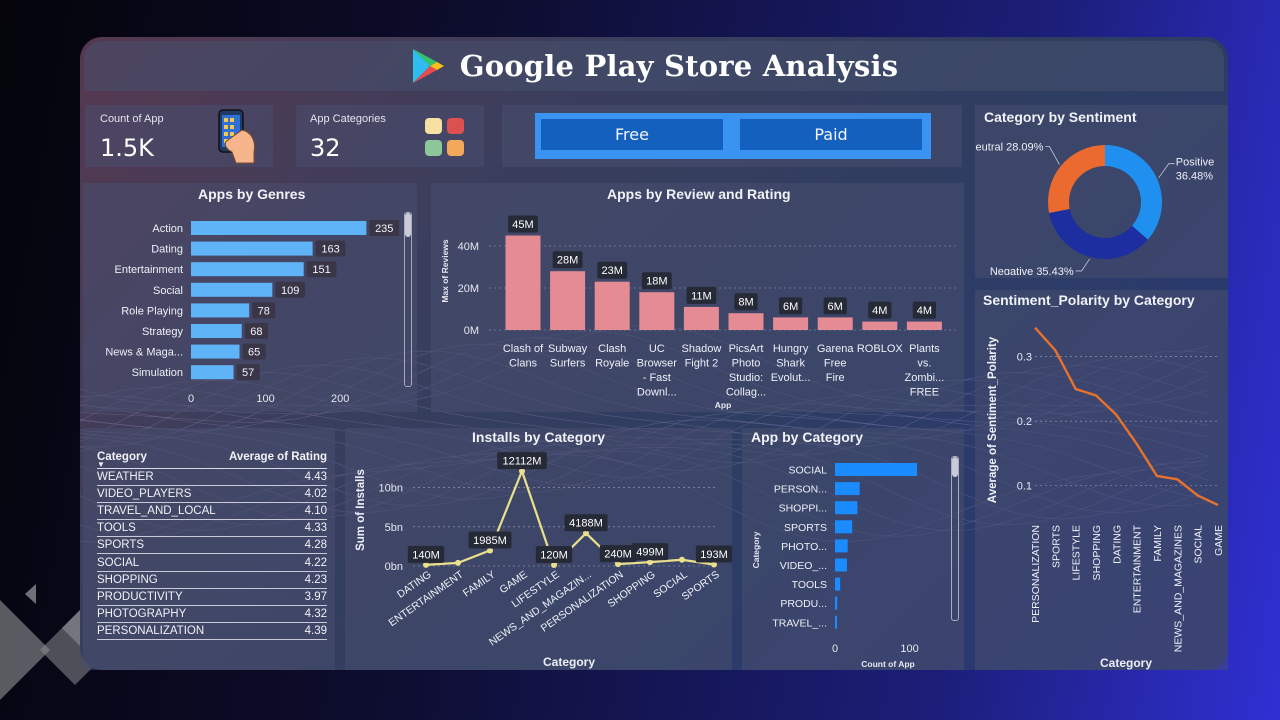 This screenshot has width=1280, height=720. What do you see at coordinates (122, 456) in the screenshot?
I see `category-column-header: Category` at bounding box center [122, 456].